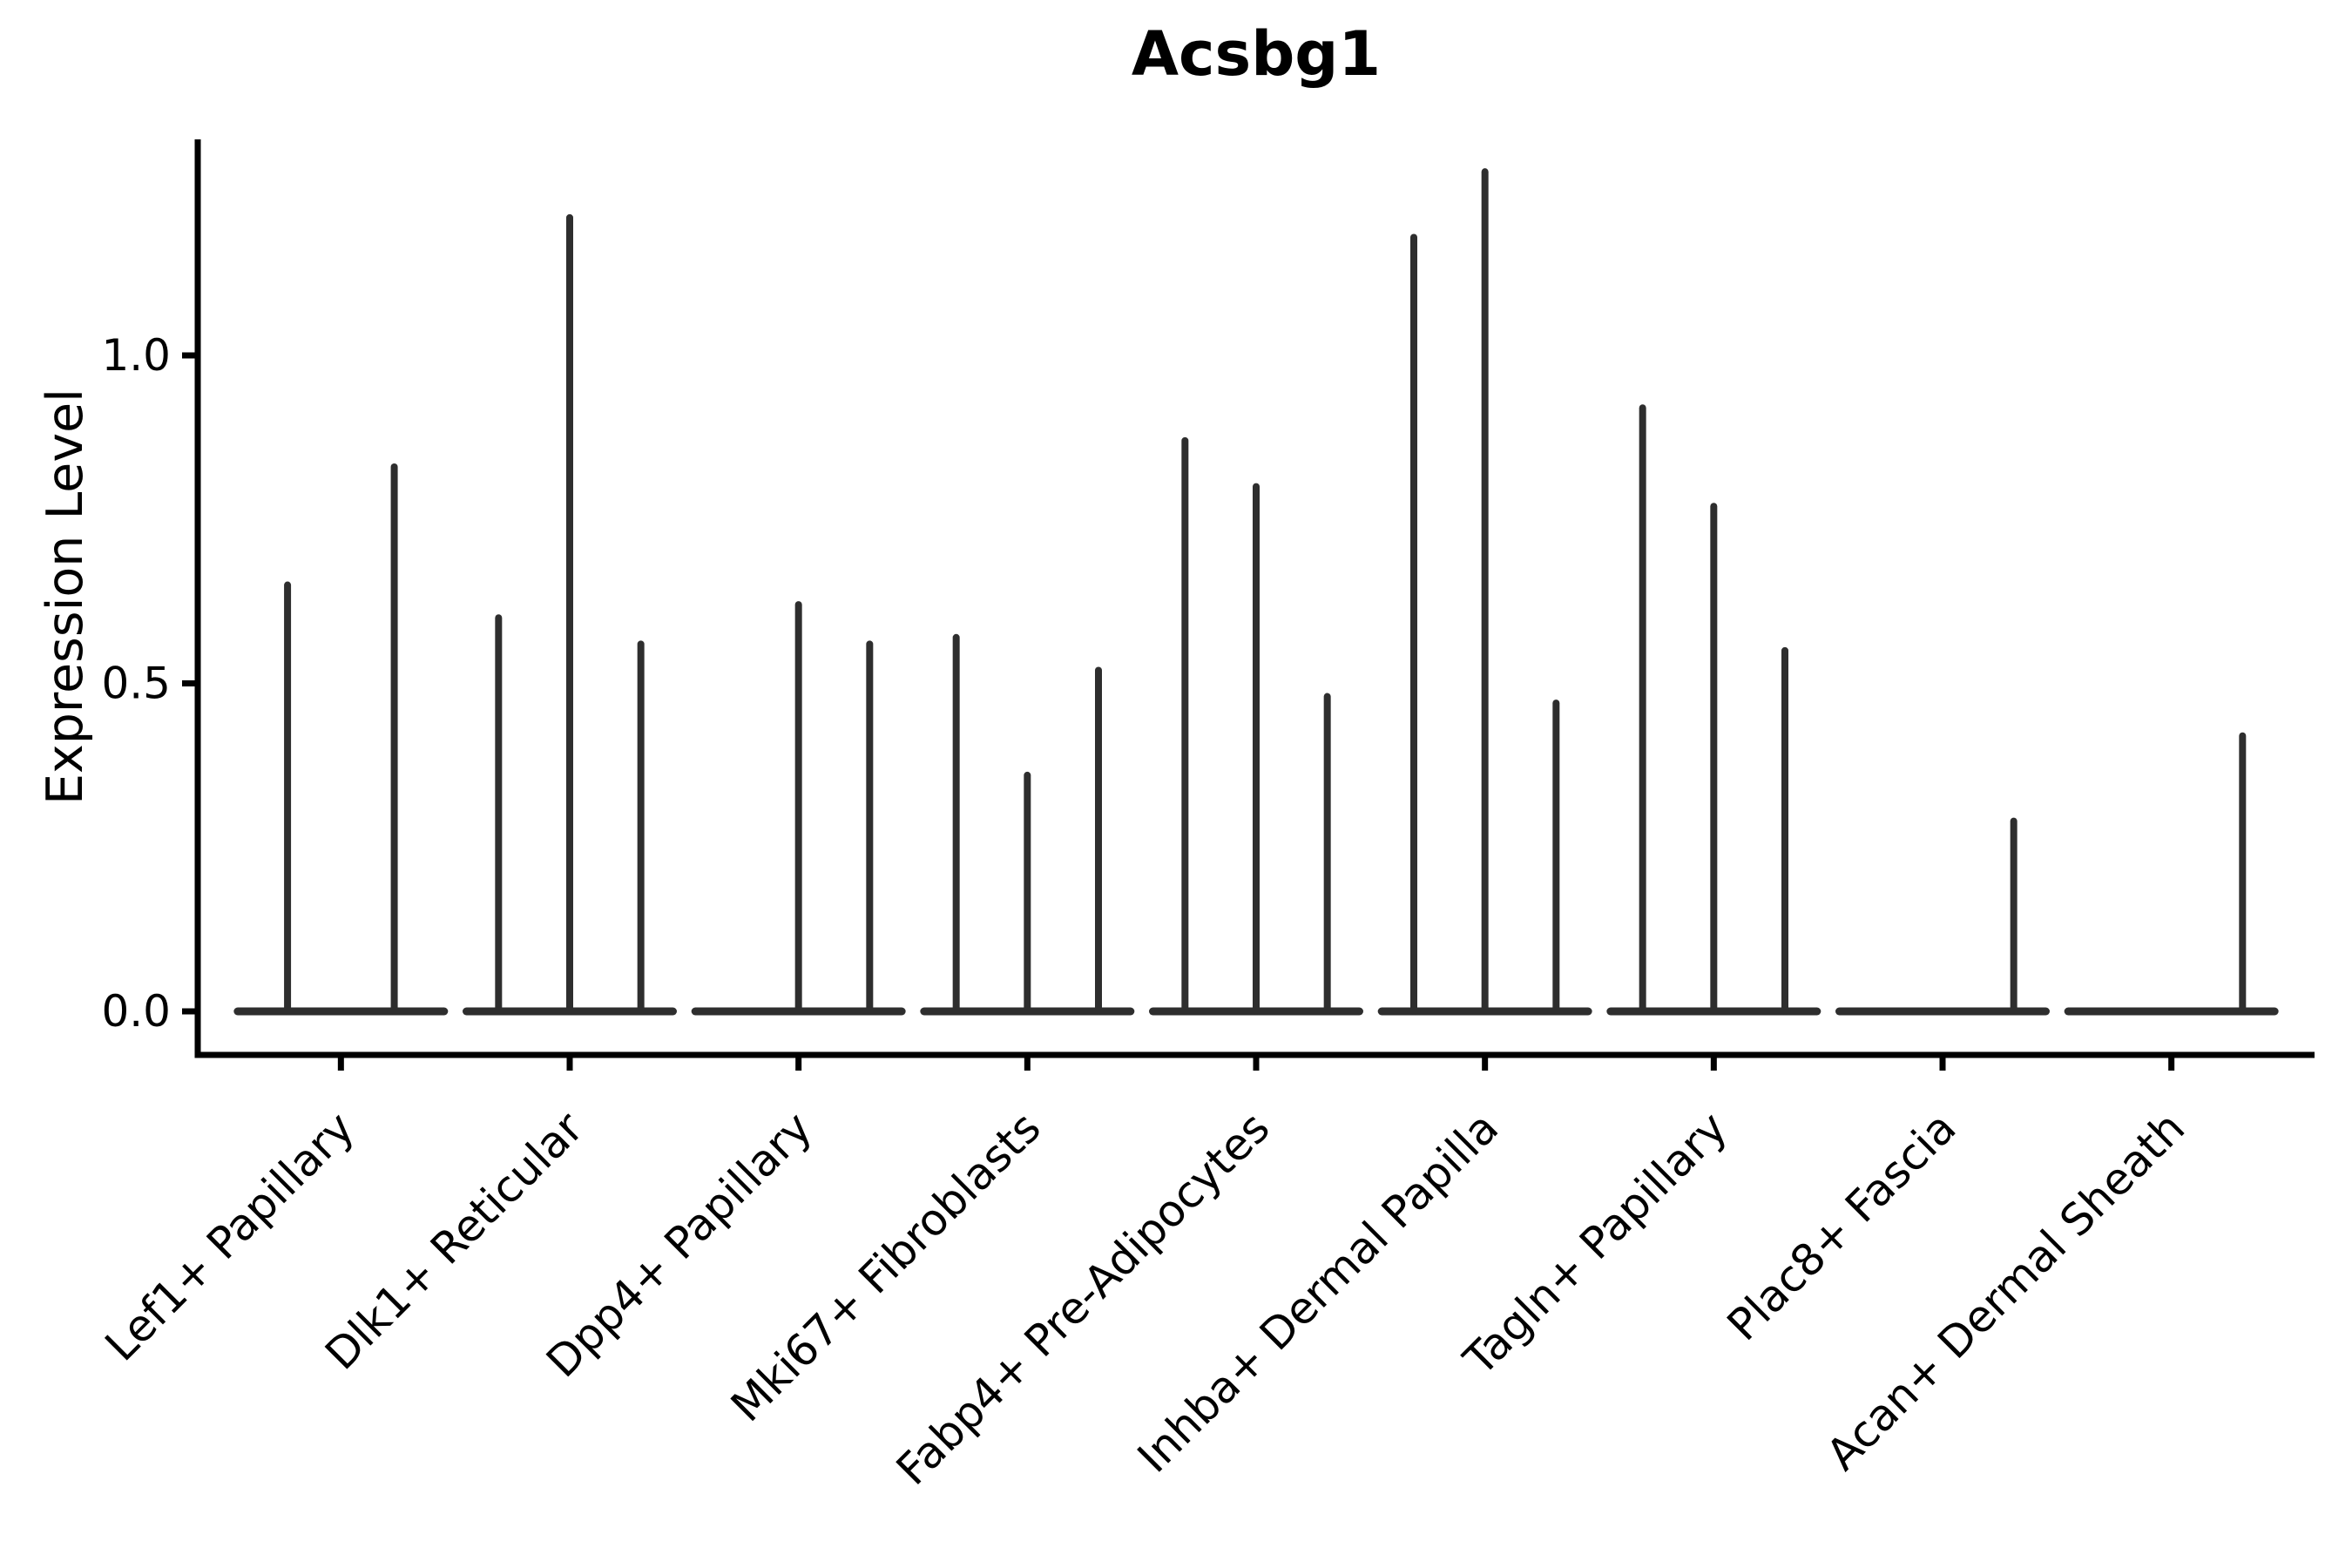  I want to click on x-tick-label: Plac8+ Fascia, so click(1842, 1226).